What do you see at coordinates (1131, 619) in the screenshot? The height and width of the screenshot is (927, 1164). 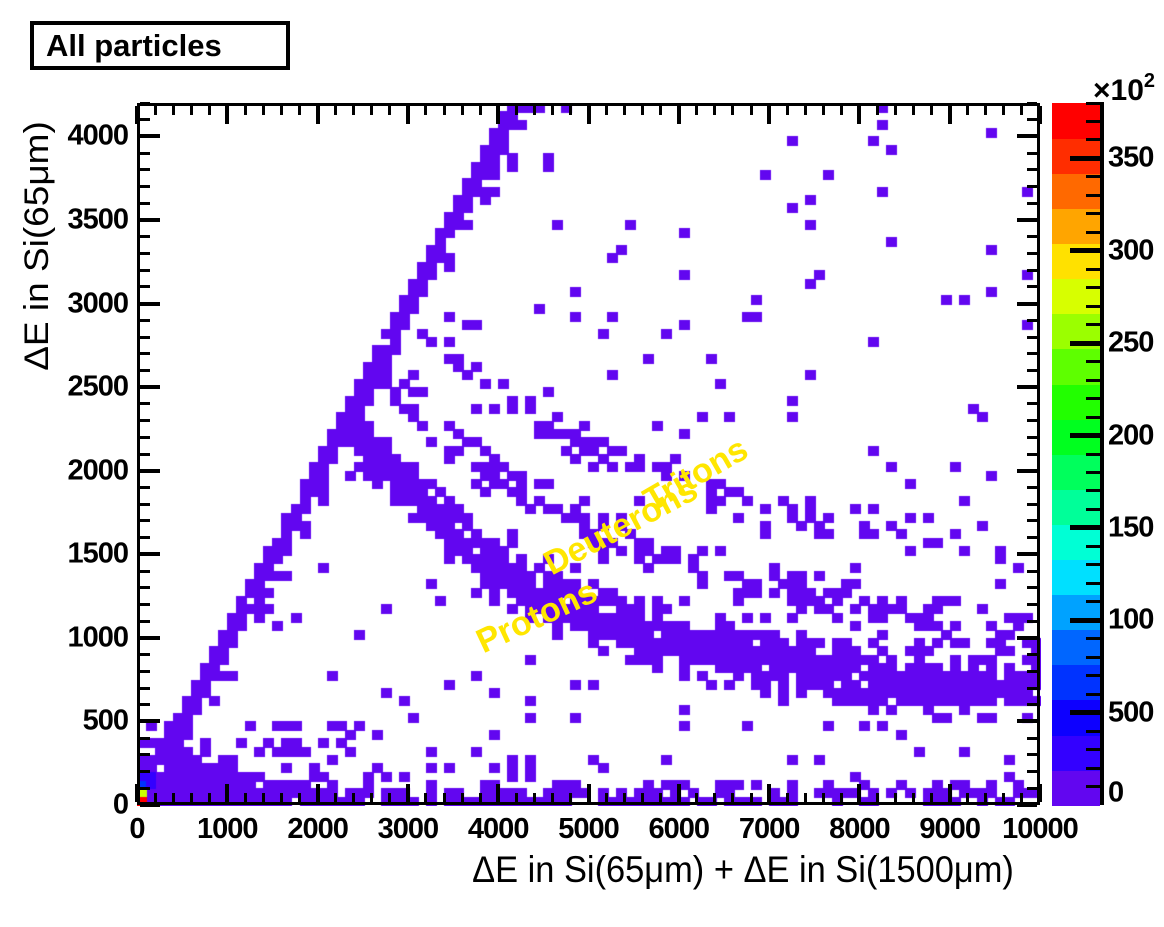 I see `colorbar-tick-label: 100` at bounding box center [1131, 619].